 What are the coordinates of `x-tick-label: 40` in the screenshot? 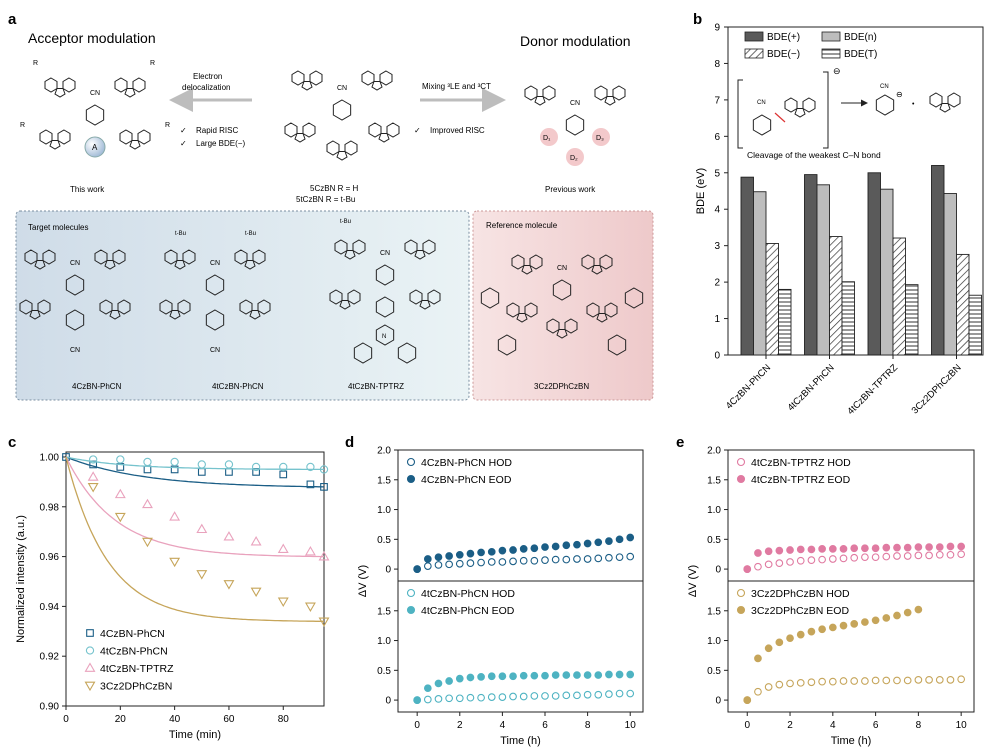 It's located at (175, 719).